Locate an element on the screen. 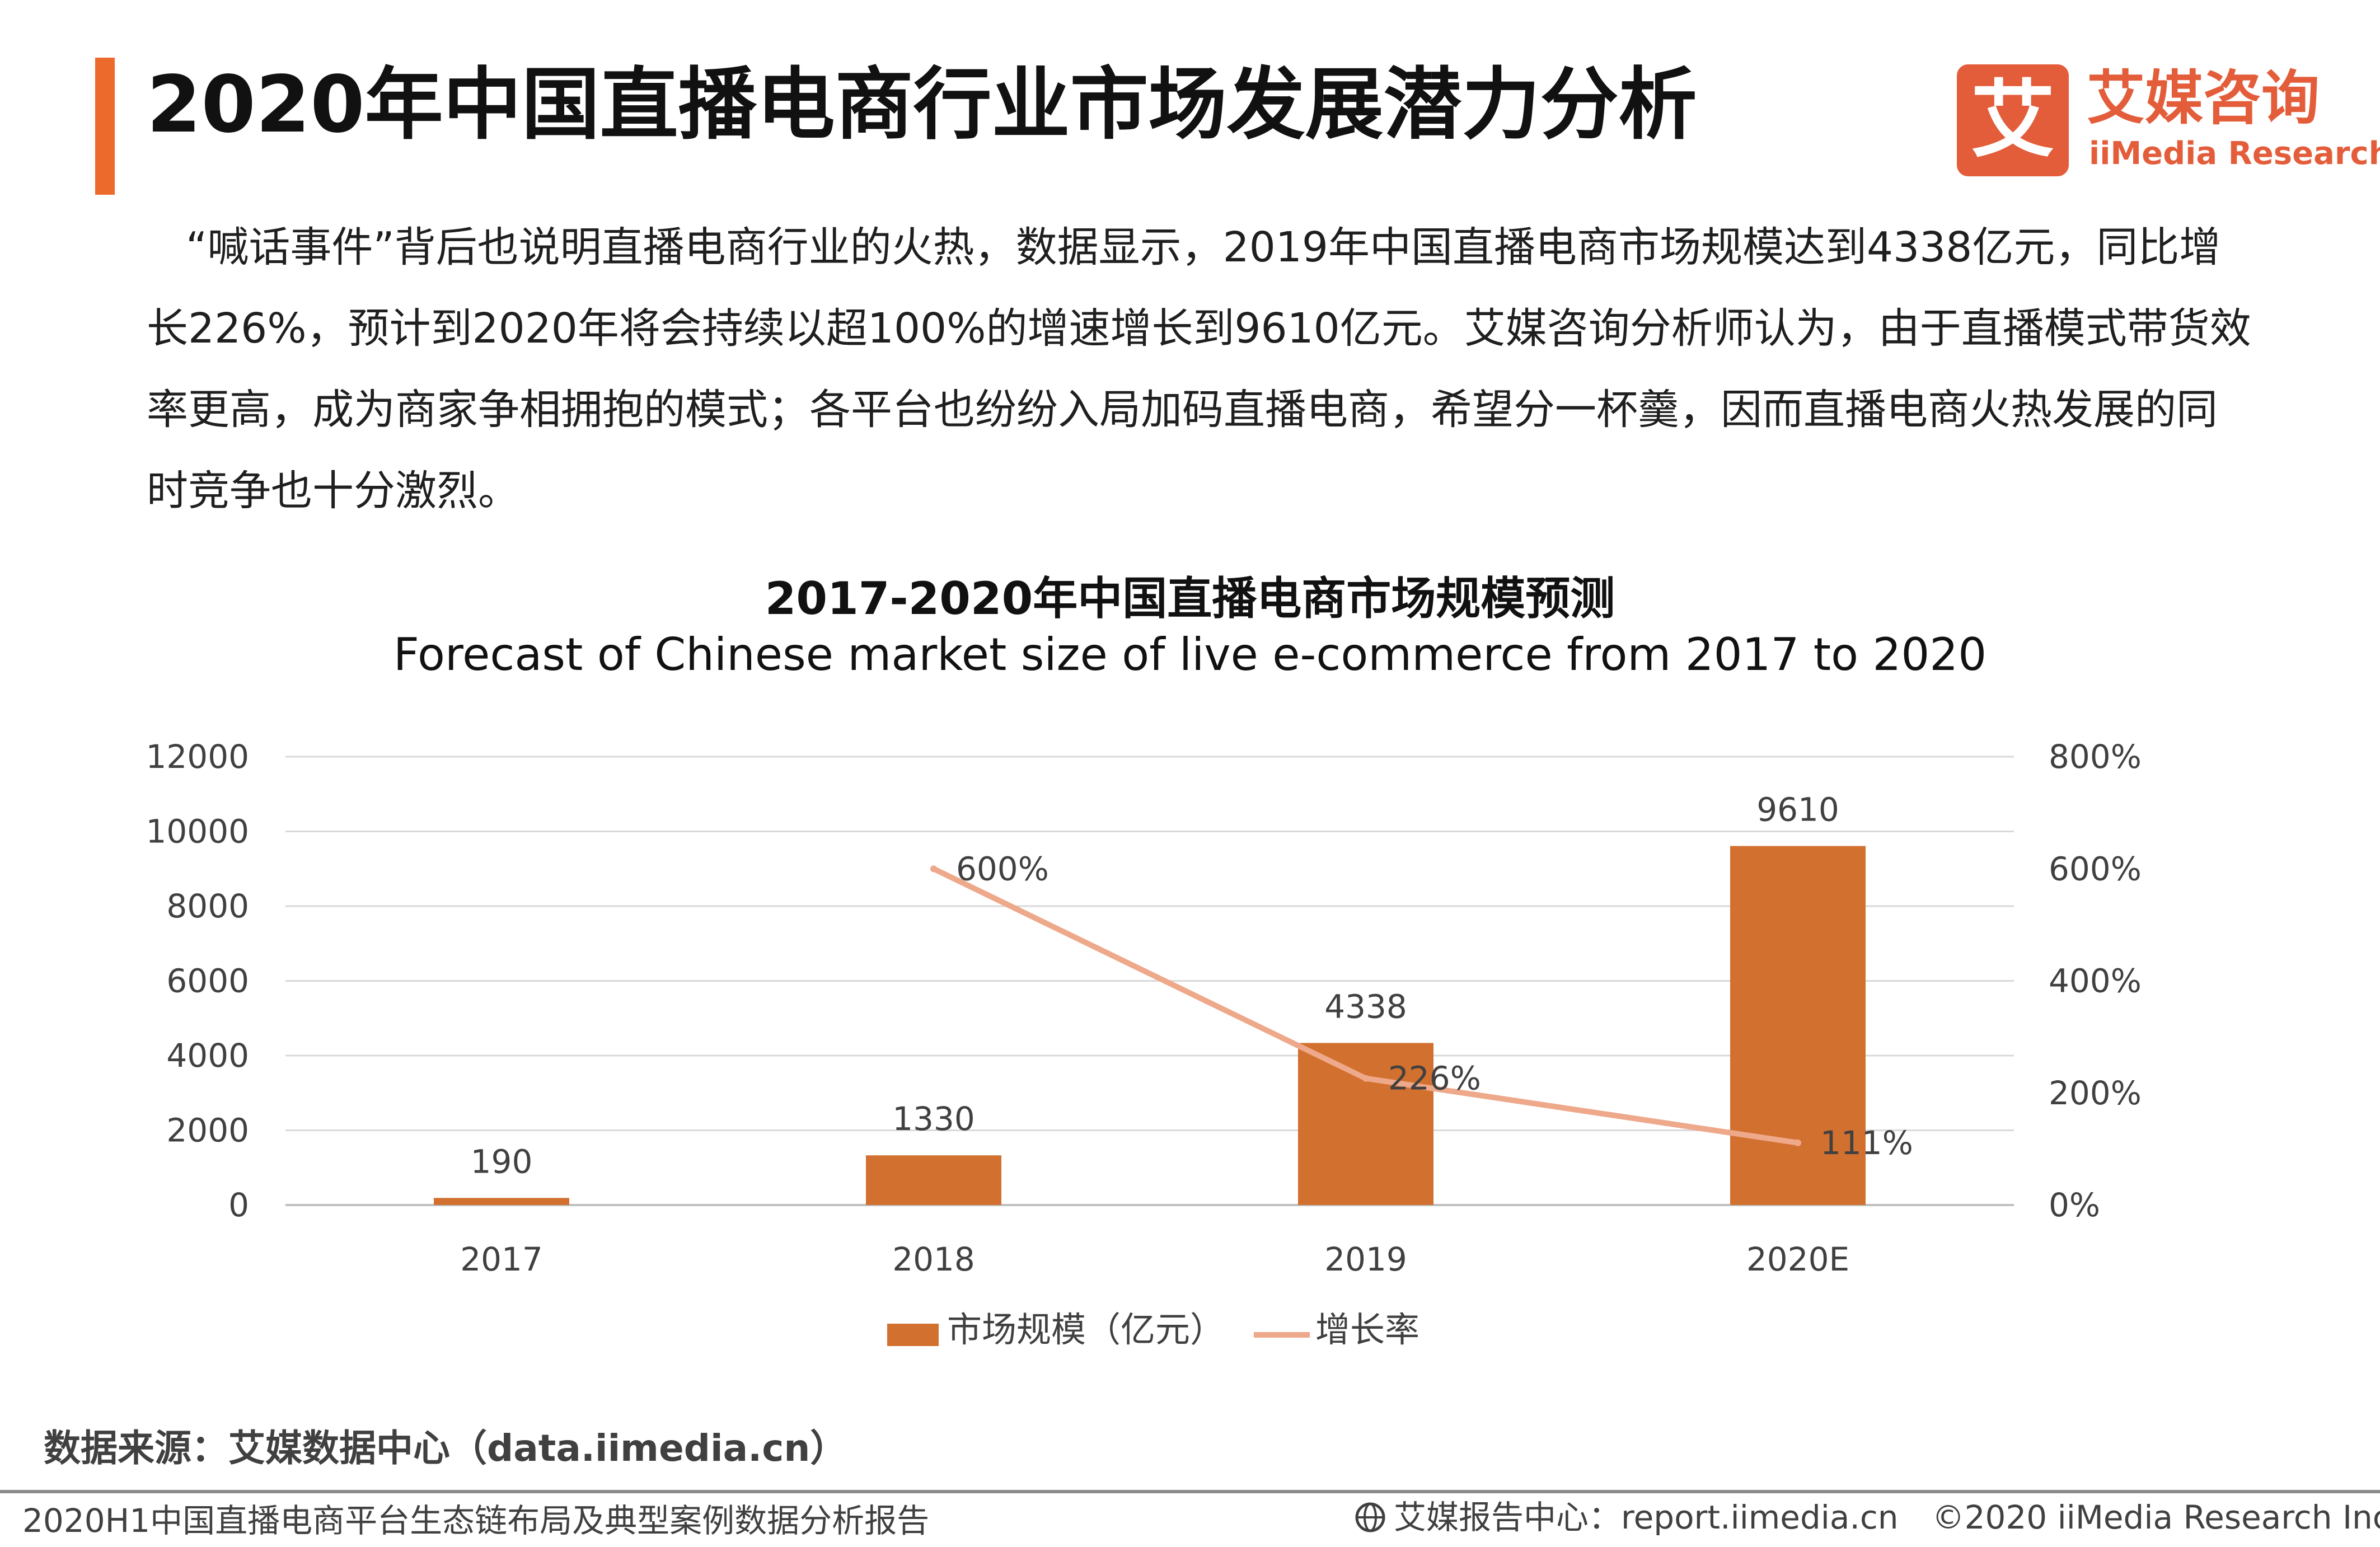 This screenshot has width=2380, height=1547. y-right-tick-label: 800% is located at coordinates (2095, 757).